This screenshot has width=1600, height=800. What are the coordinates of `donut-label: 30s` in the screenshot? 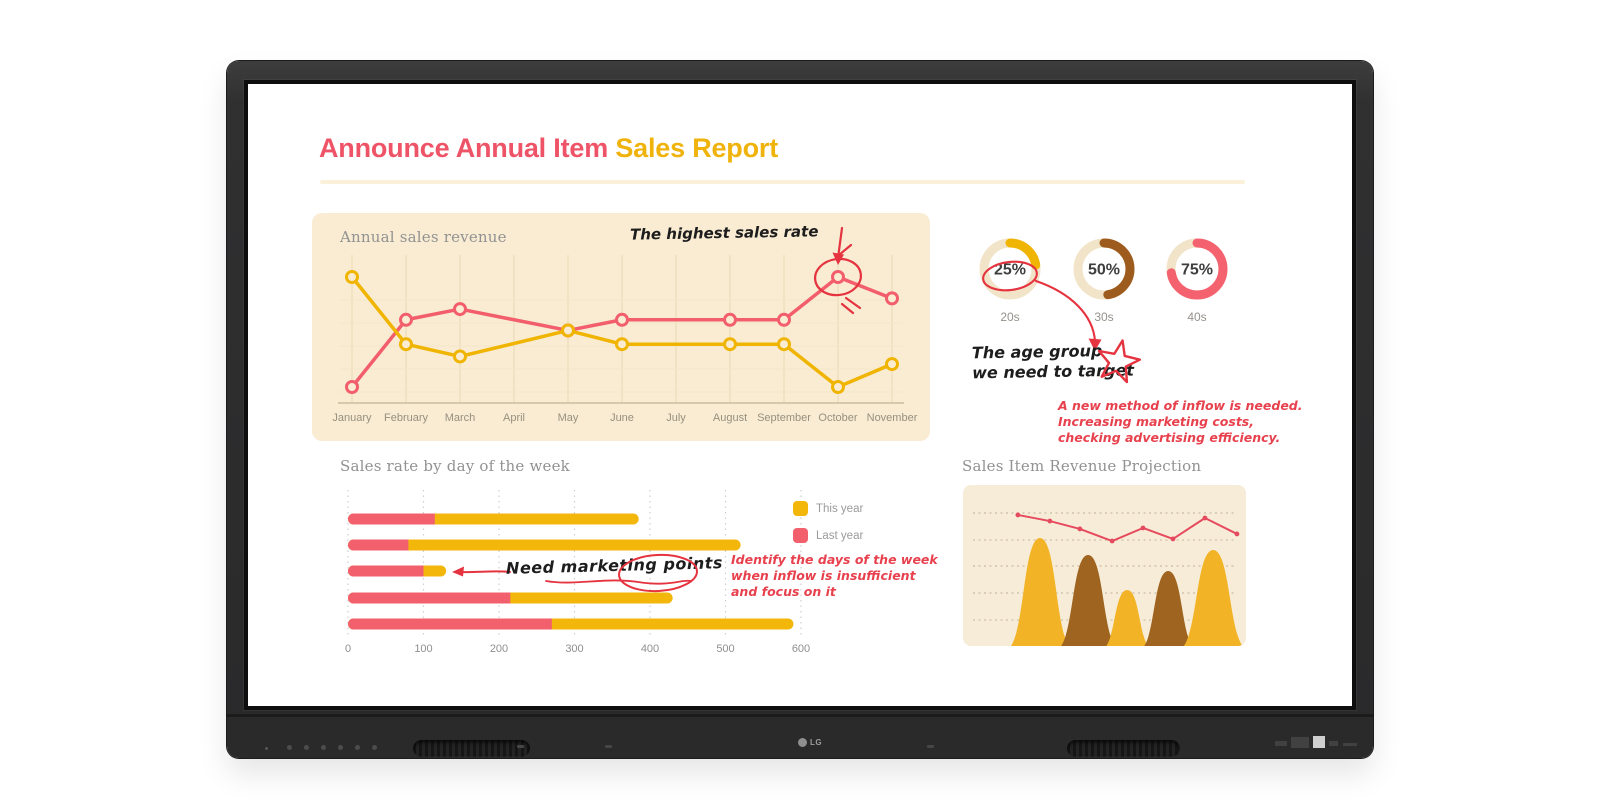 It's located at (1104, 317).